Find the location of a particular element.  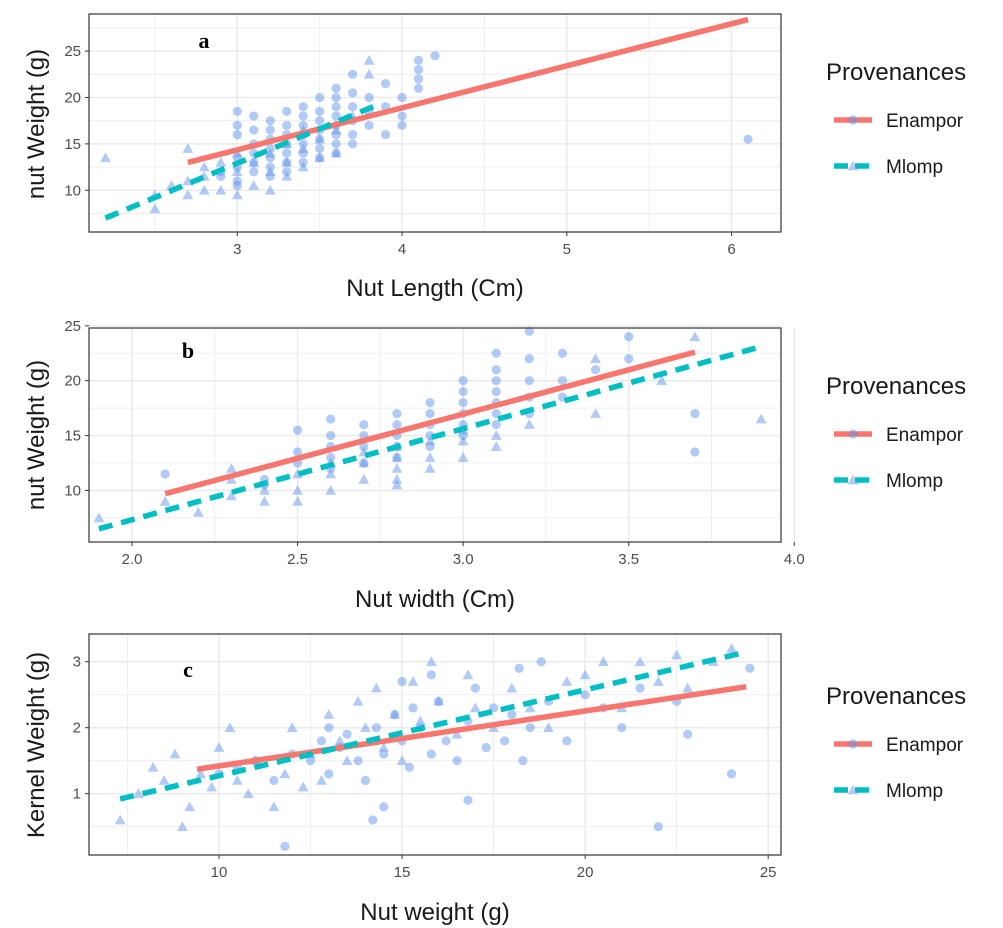

y-tick-label: 20 is located at coordinates (72, 381).